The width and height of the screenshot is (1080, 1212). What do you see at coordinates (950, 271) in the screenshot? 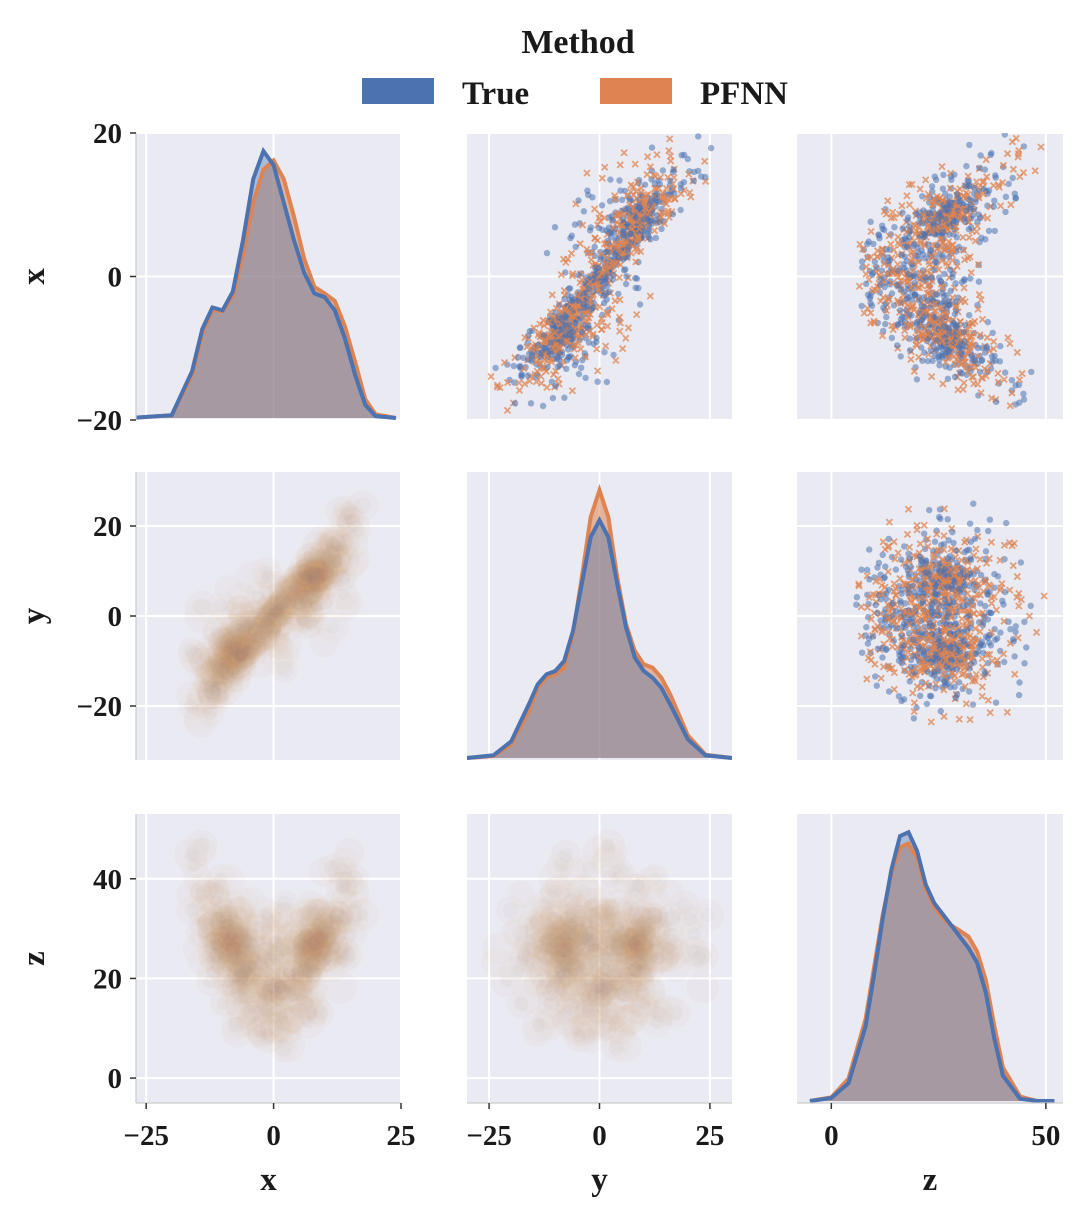
I see `panel-body` at bounding box center [950, 271].